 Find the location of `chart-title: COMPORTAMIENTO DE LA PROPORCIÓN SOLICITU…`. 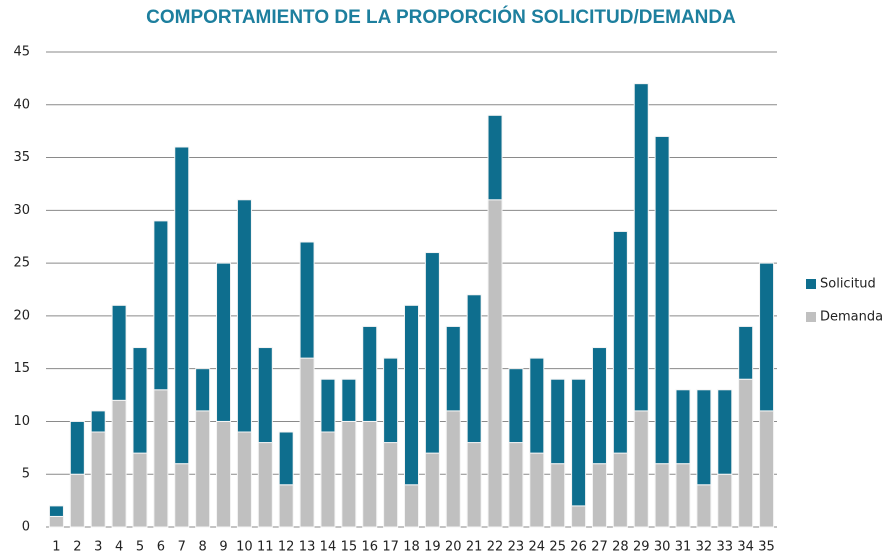

chart-title: COMPORTAMIENTO DE LA PROPORCIÓN SOLICITU… is located at coordinates (441, 17).